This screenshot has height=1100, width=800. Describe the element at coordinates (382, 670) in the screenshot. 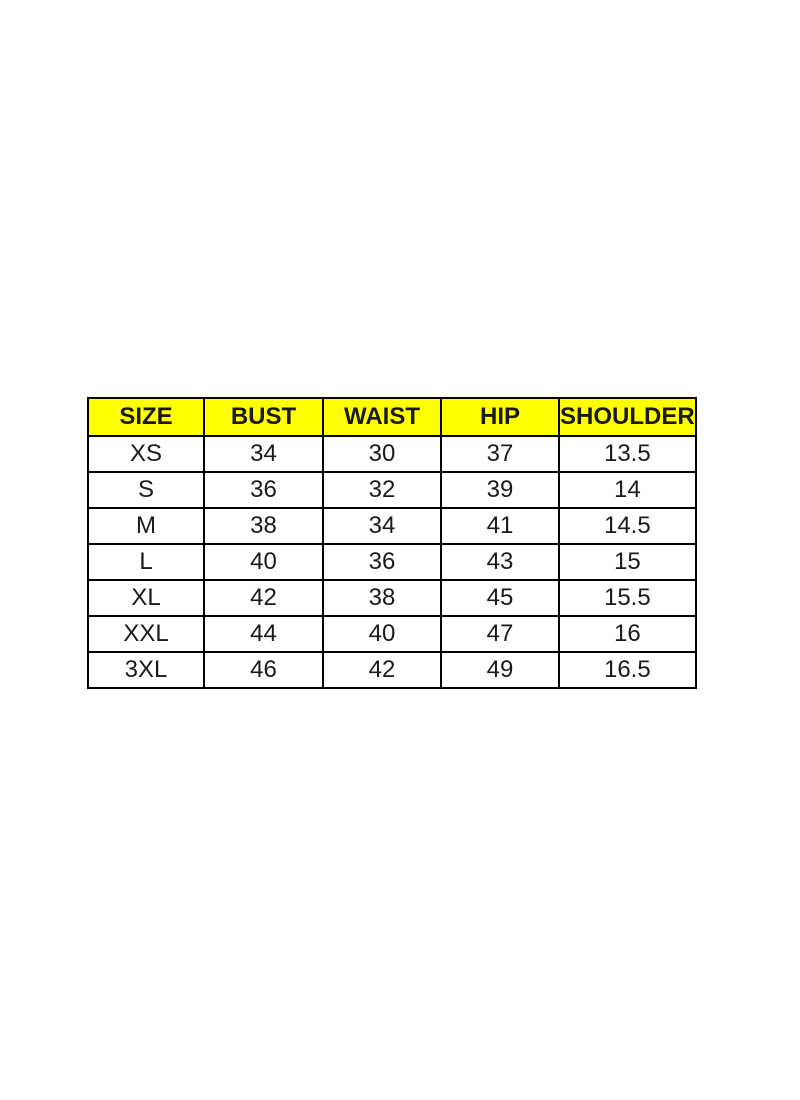

I see `waist-value-cell: 42` at that location.